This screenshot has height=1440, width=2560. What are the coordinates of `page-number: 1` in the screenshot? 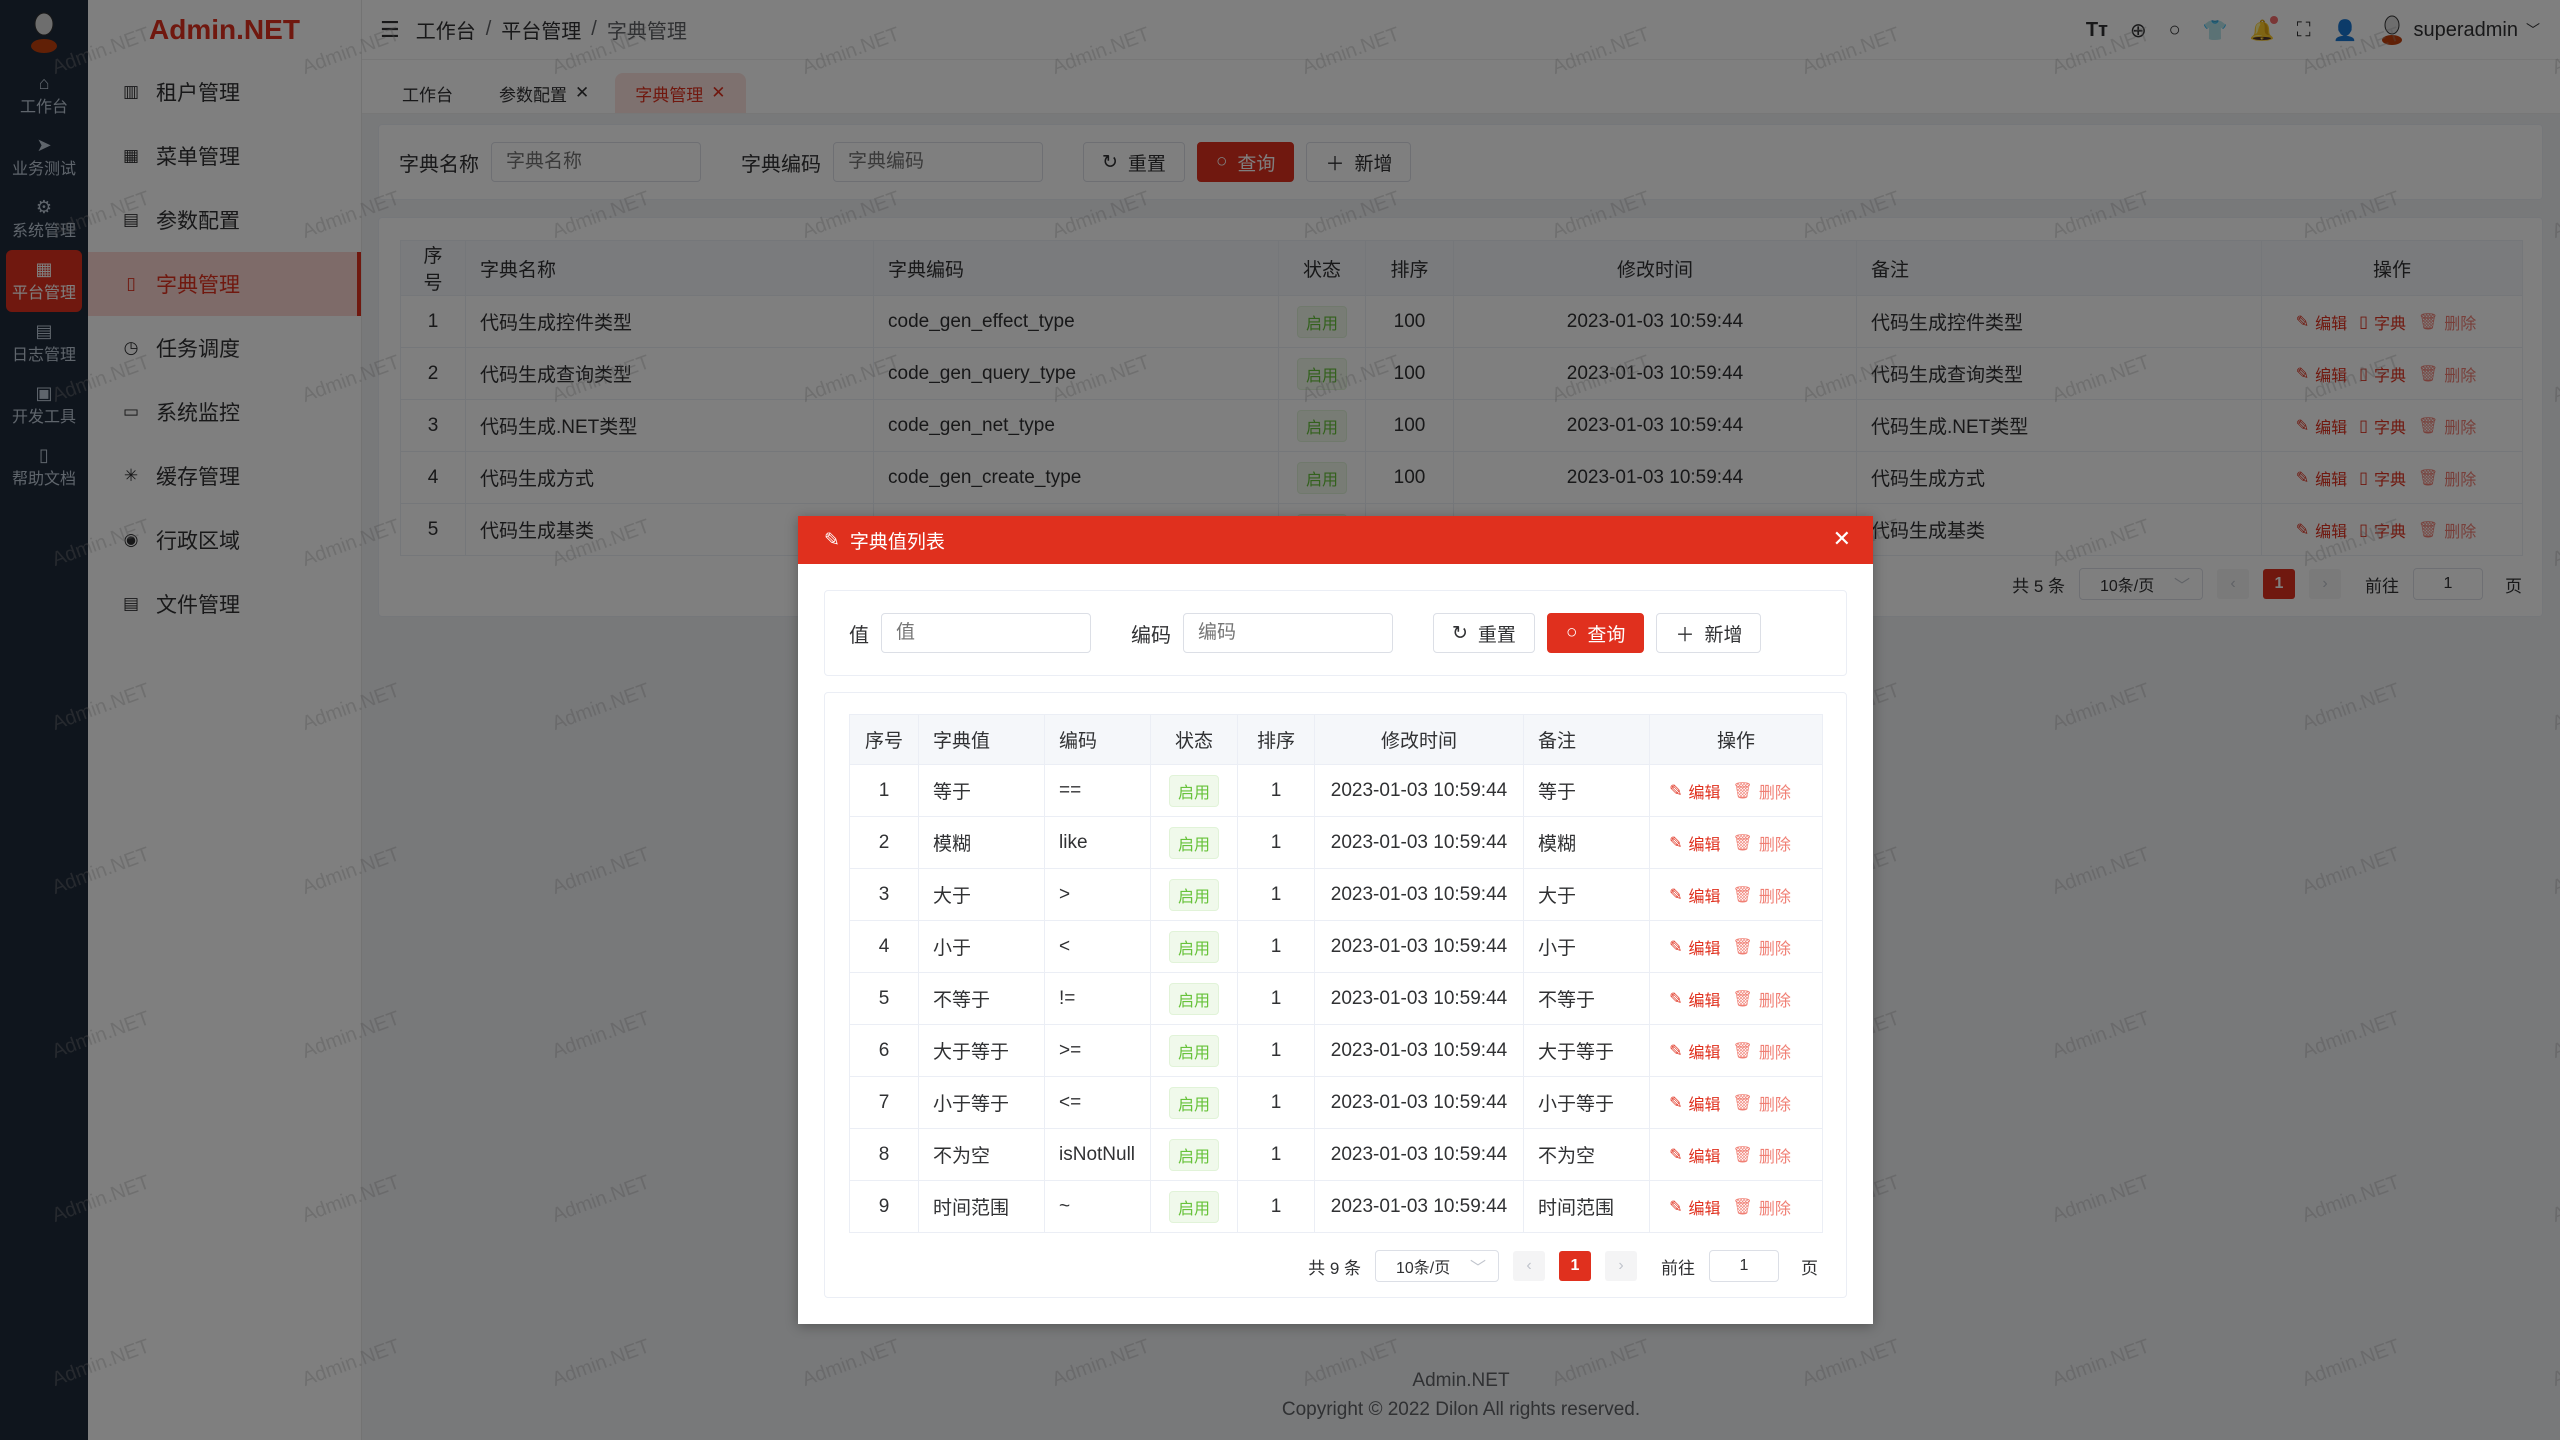 It's located at (1575, 1266).